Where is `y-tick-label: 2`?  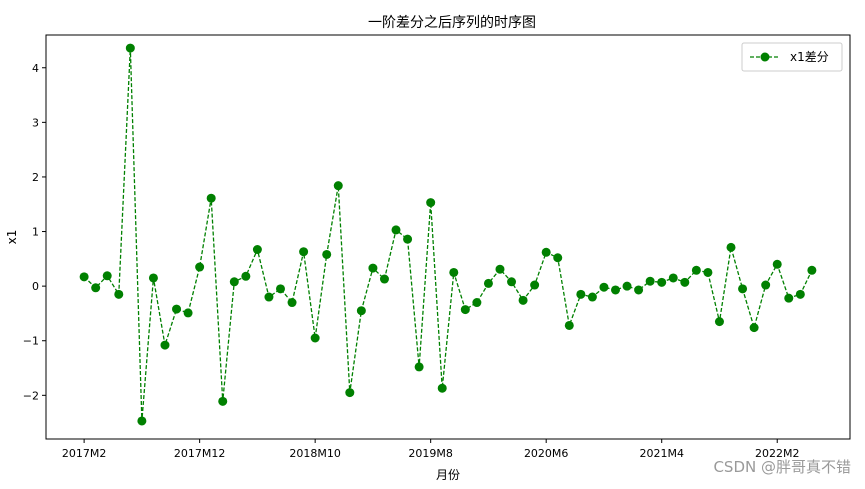 y-tick-label: 2 is located at coordinates (35, 177).